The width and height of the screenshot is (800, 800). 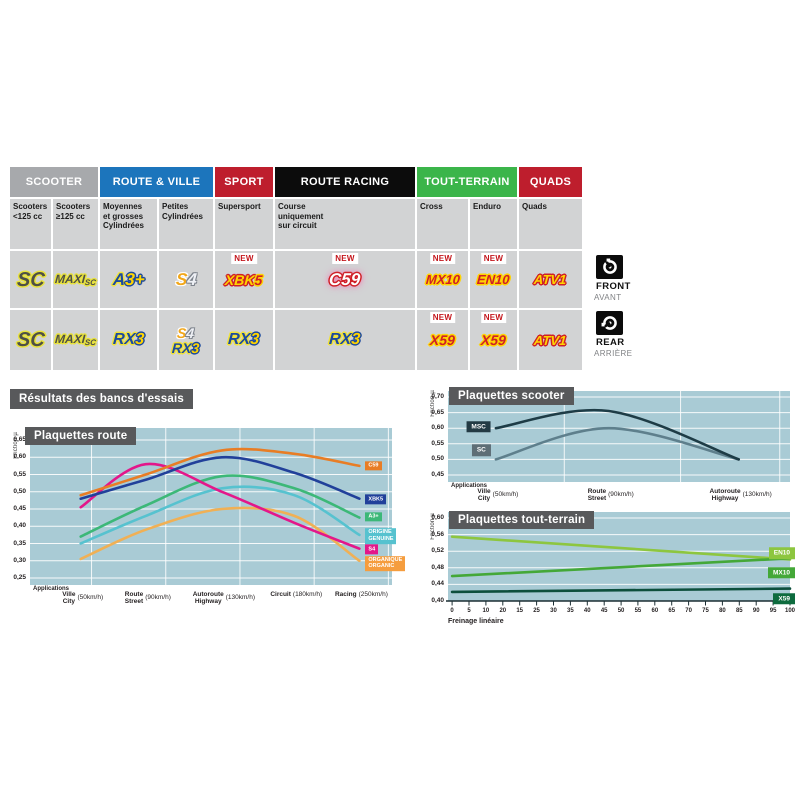 I want to click on product-cell: S4, so click(x=186, y=279).